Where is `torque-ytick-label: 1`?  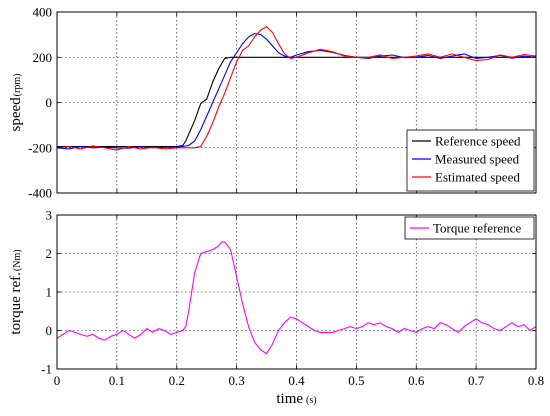
torque-ytick-label: 1 is located at coordinates (49, 292).